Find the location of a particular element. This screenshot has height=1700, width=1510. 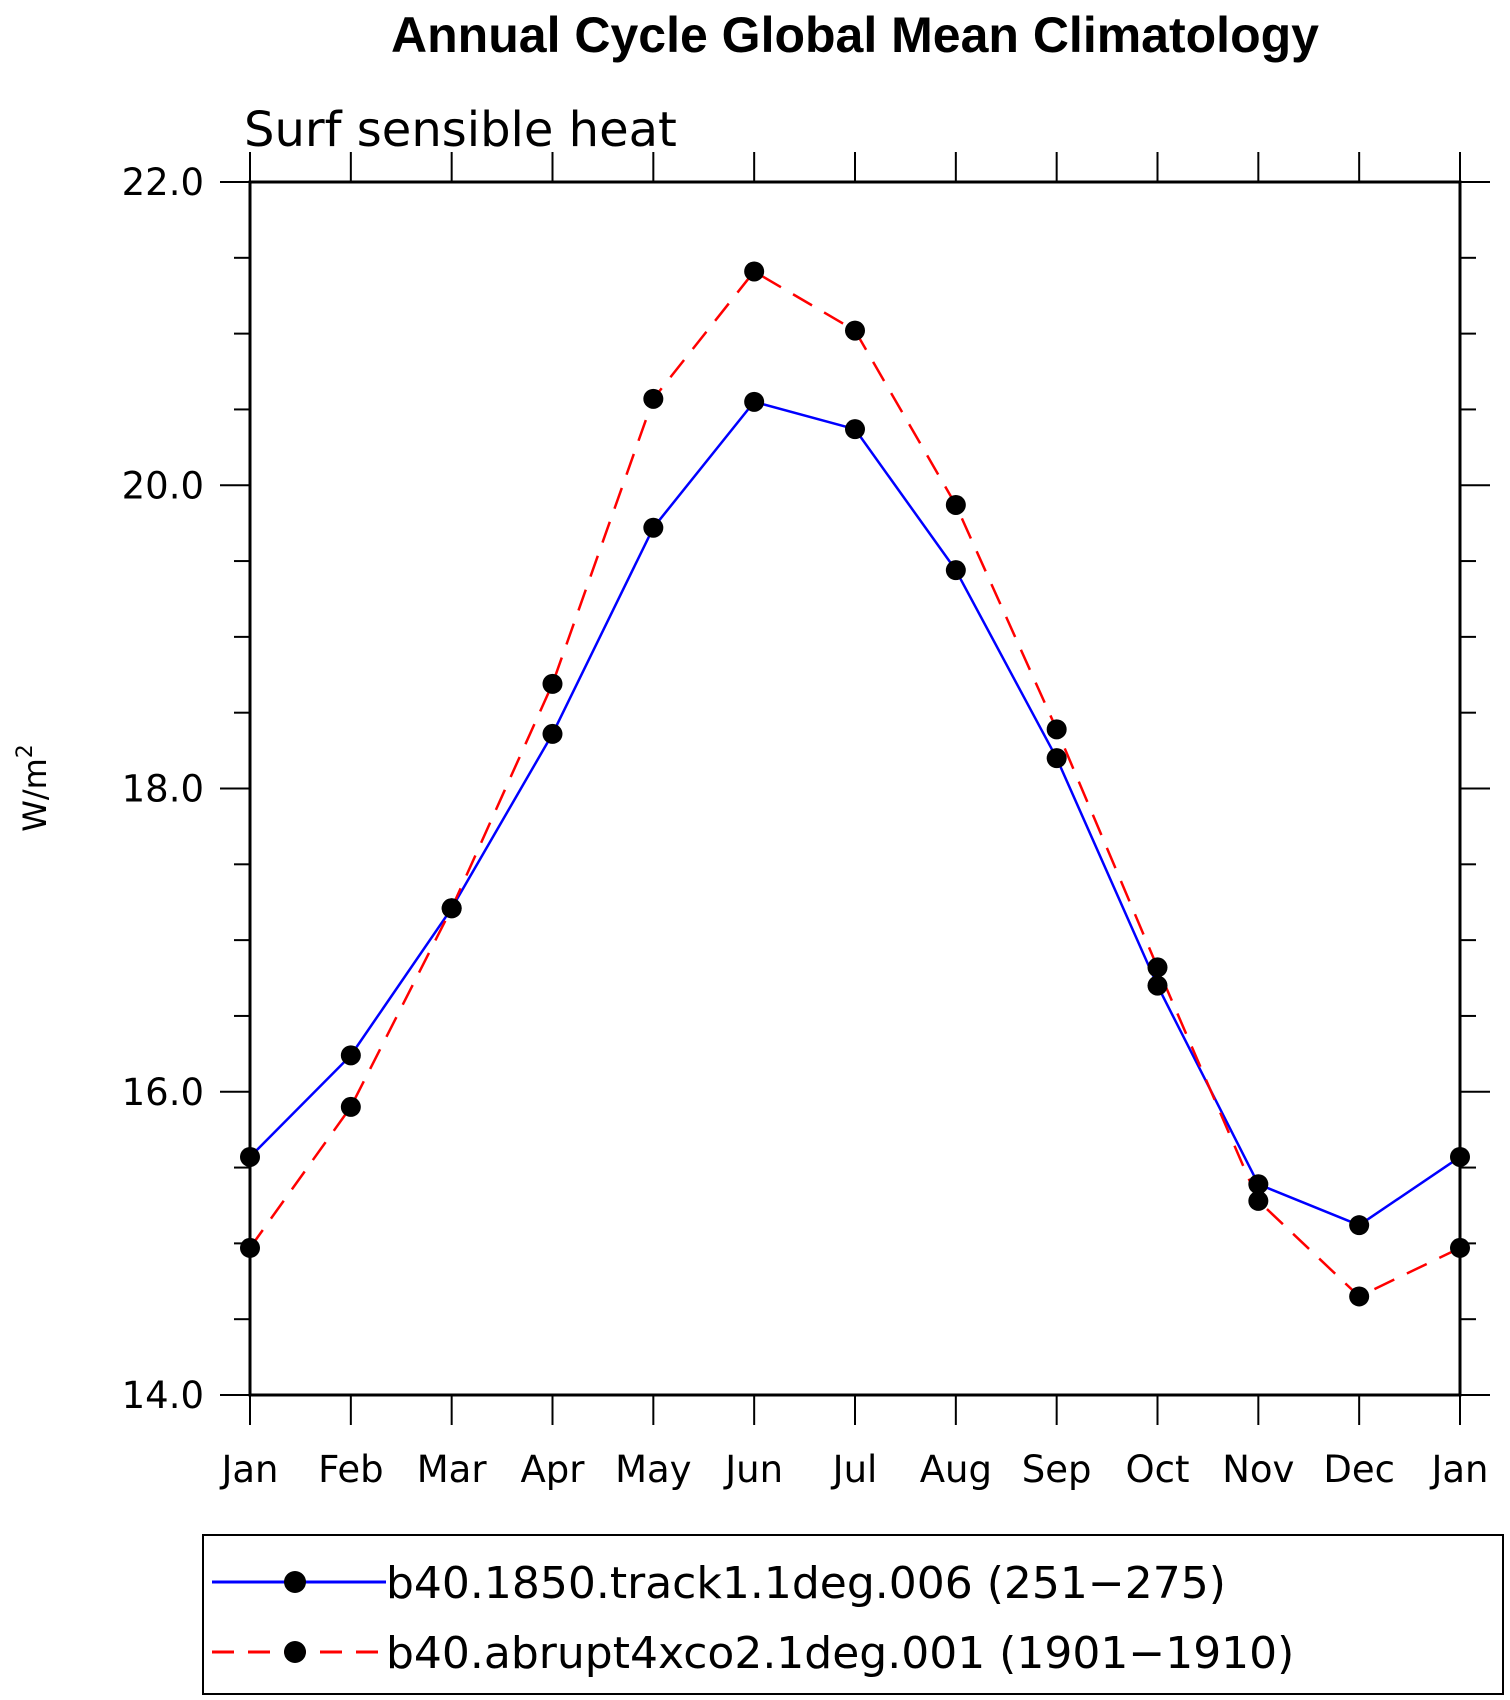

y-axis-label-superscript: 2 is located at coordinates (25, 751).